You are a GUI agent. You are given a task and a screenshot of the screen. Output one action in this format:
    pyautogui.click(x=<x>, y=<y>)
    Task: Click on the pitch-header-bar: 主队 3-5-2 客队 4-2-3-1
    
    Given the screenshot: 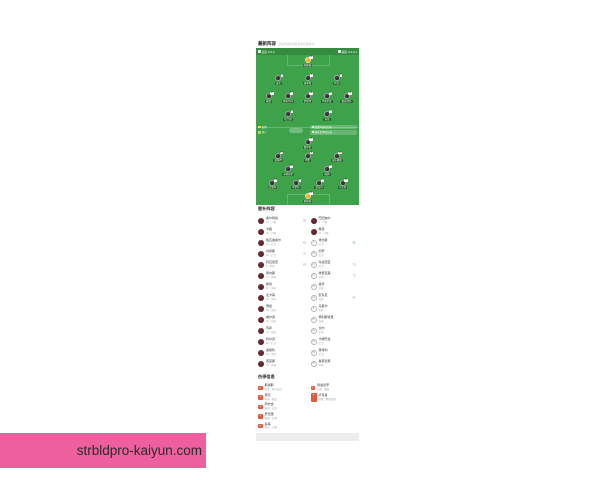 What is the action you would take?
    pyautogui.click(x=307, y=51)
    